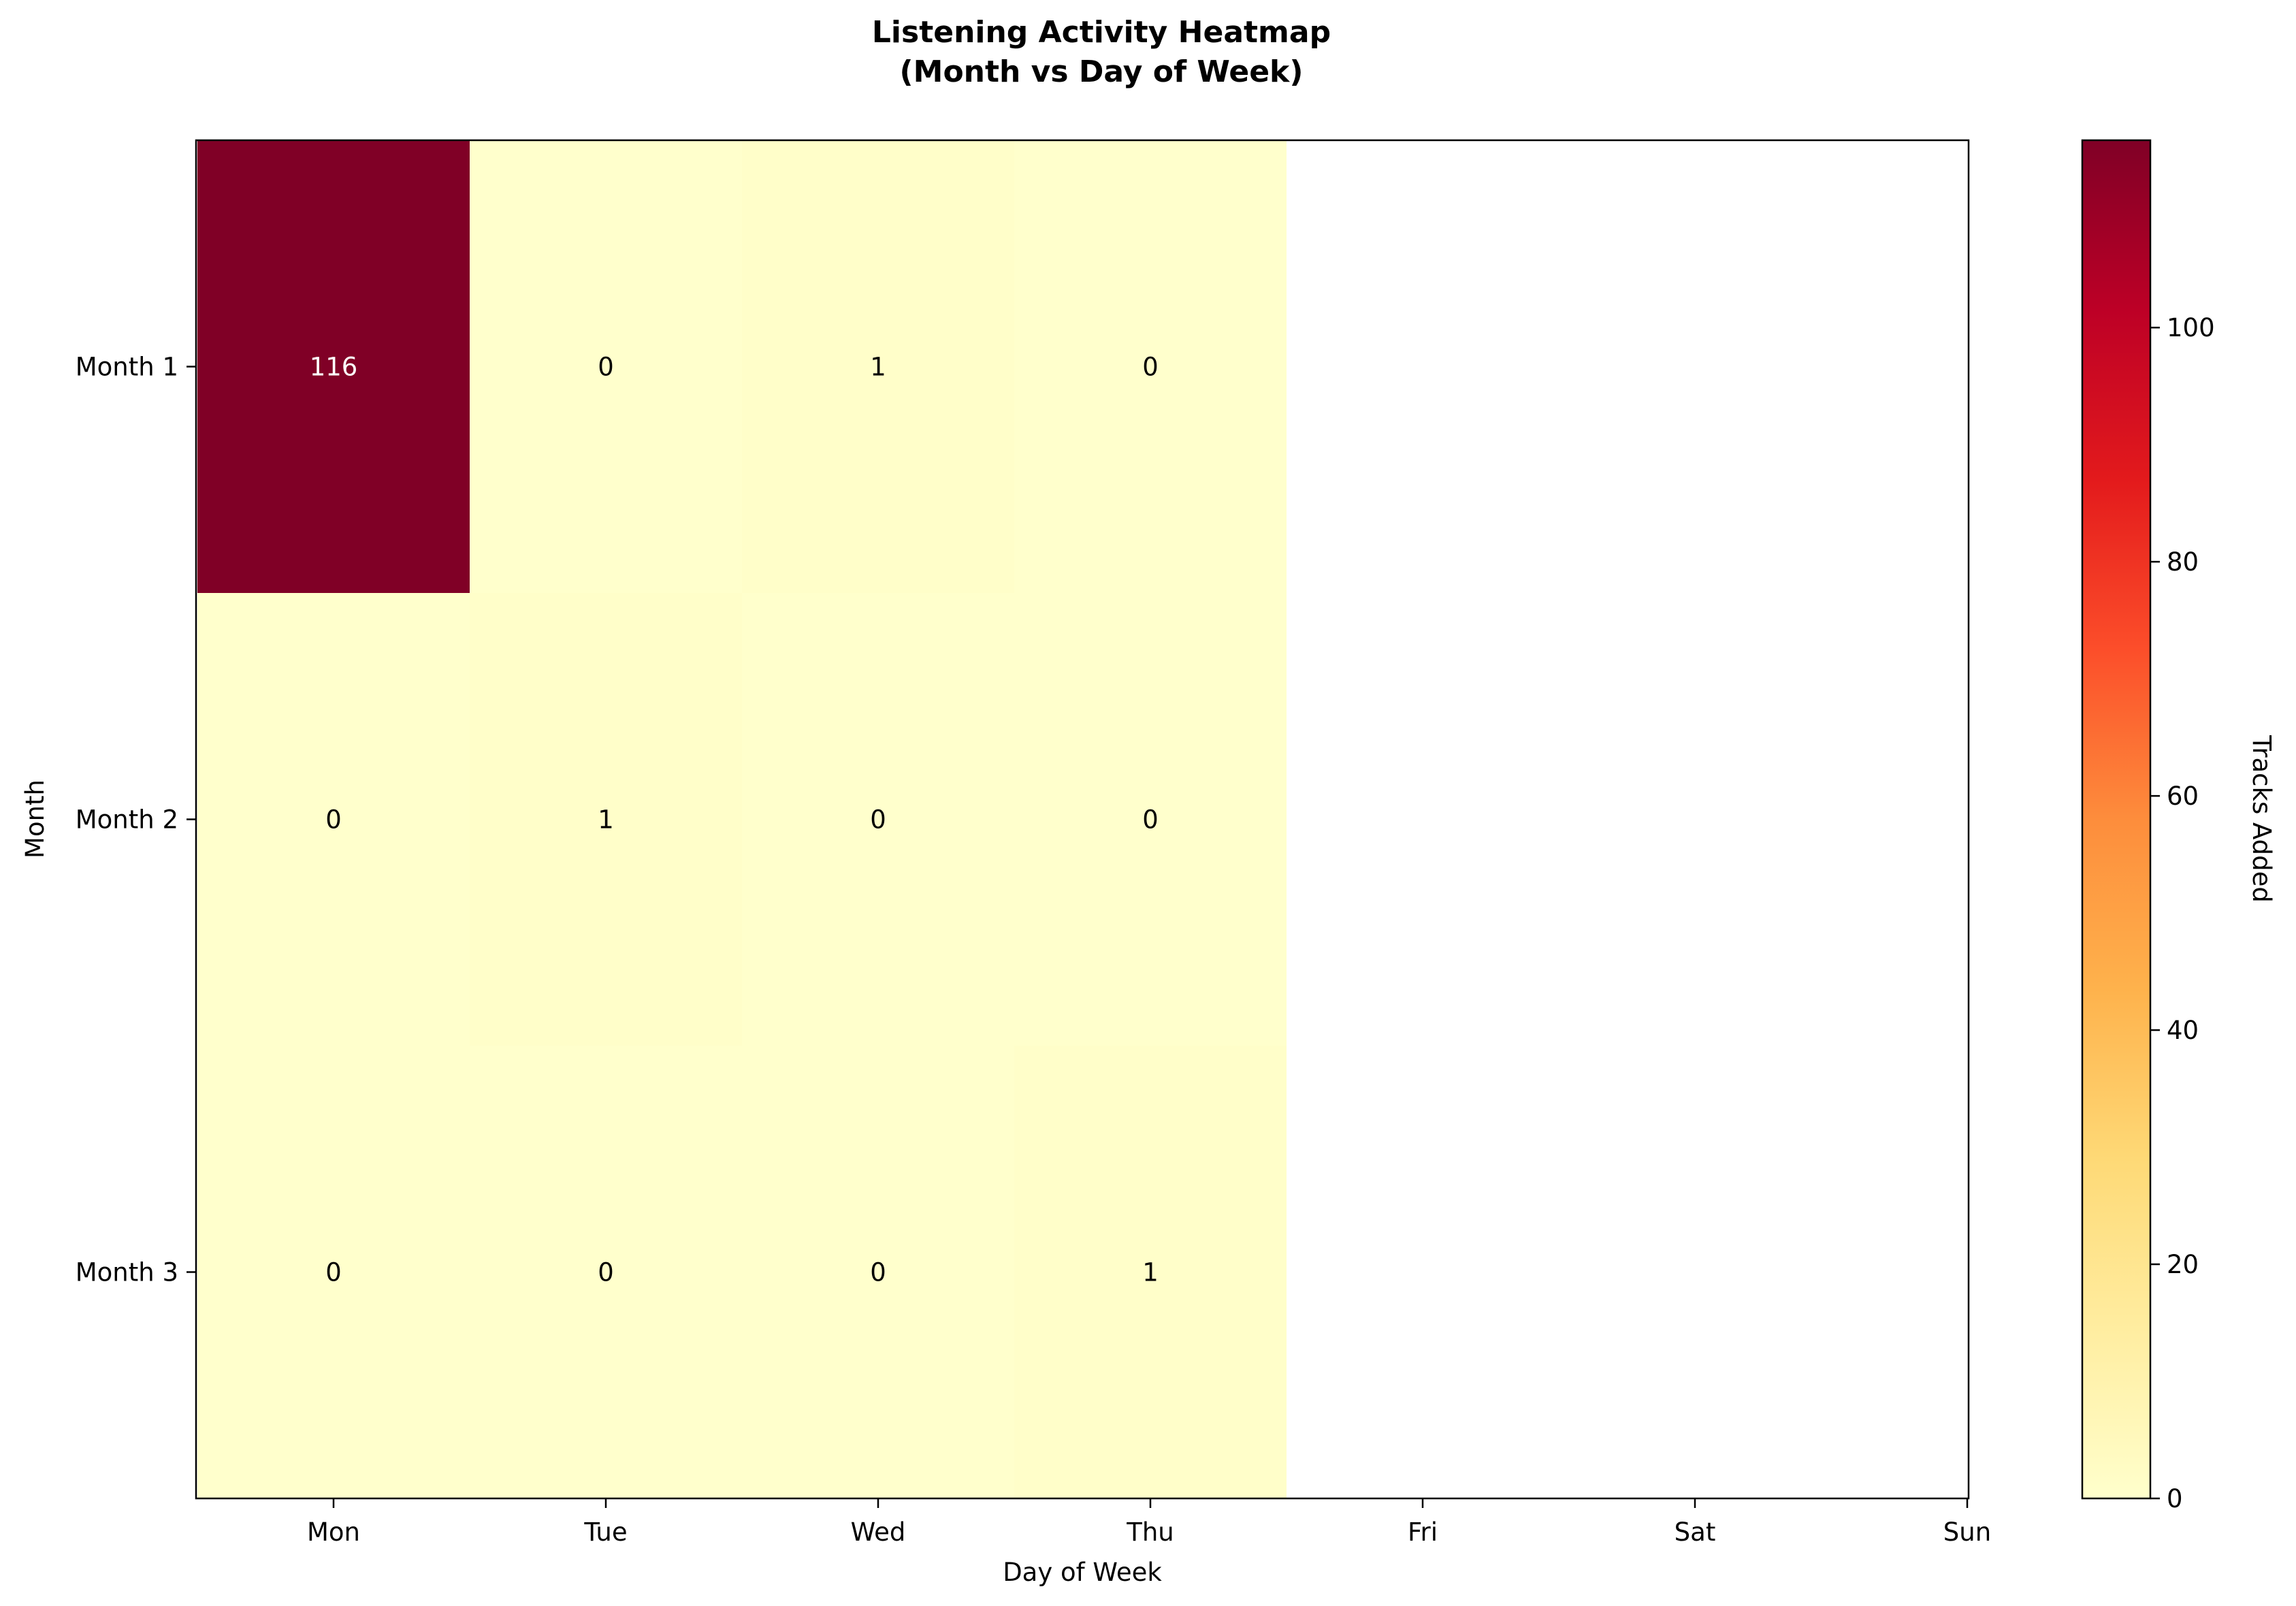 This screenshot has width=2296, height=1606. I want to click on x-tick-label: Wed, so click(878, 1532).